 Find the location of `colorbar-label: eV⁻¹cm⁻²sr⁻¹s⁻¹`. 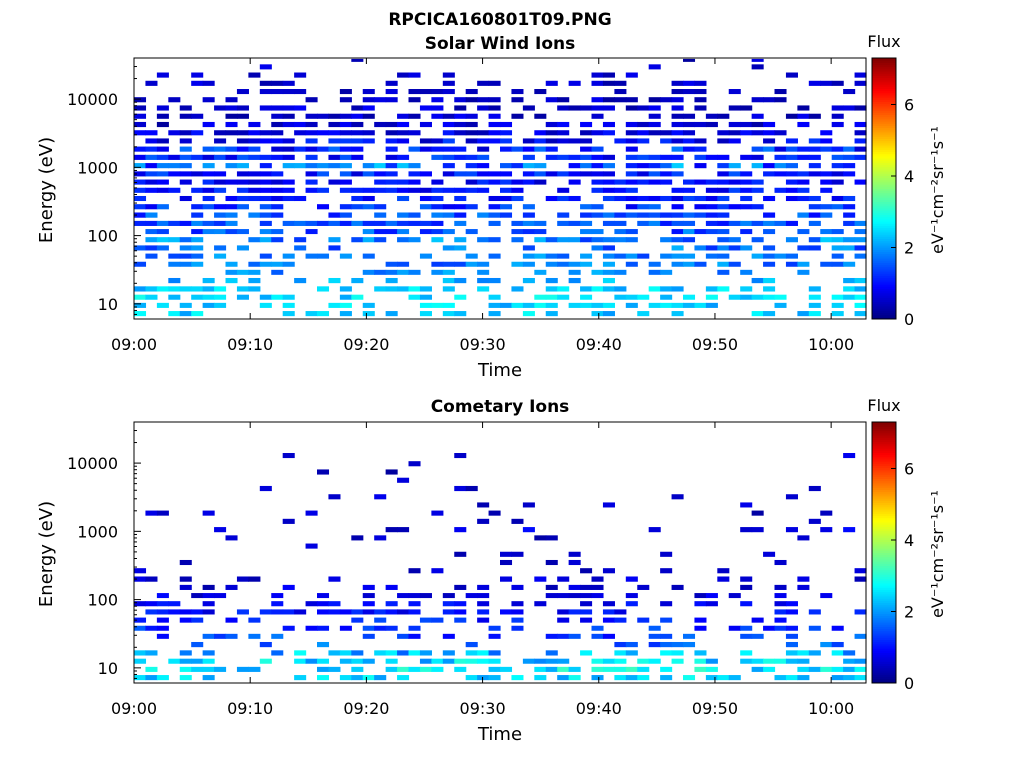

colorbar-label: eV⁻¹cm⁻²sr⁻¹s⁻¹ is located at coordinates (937, 554).